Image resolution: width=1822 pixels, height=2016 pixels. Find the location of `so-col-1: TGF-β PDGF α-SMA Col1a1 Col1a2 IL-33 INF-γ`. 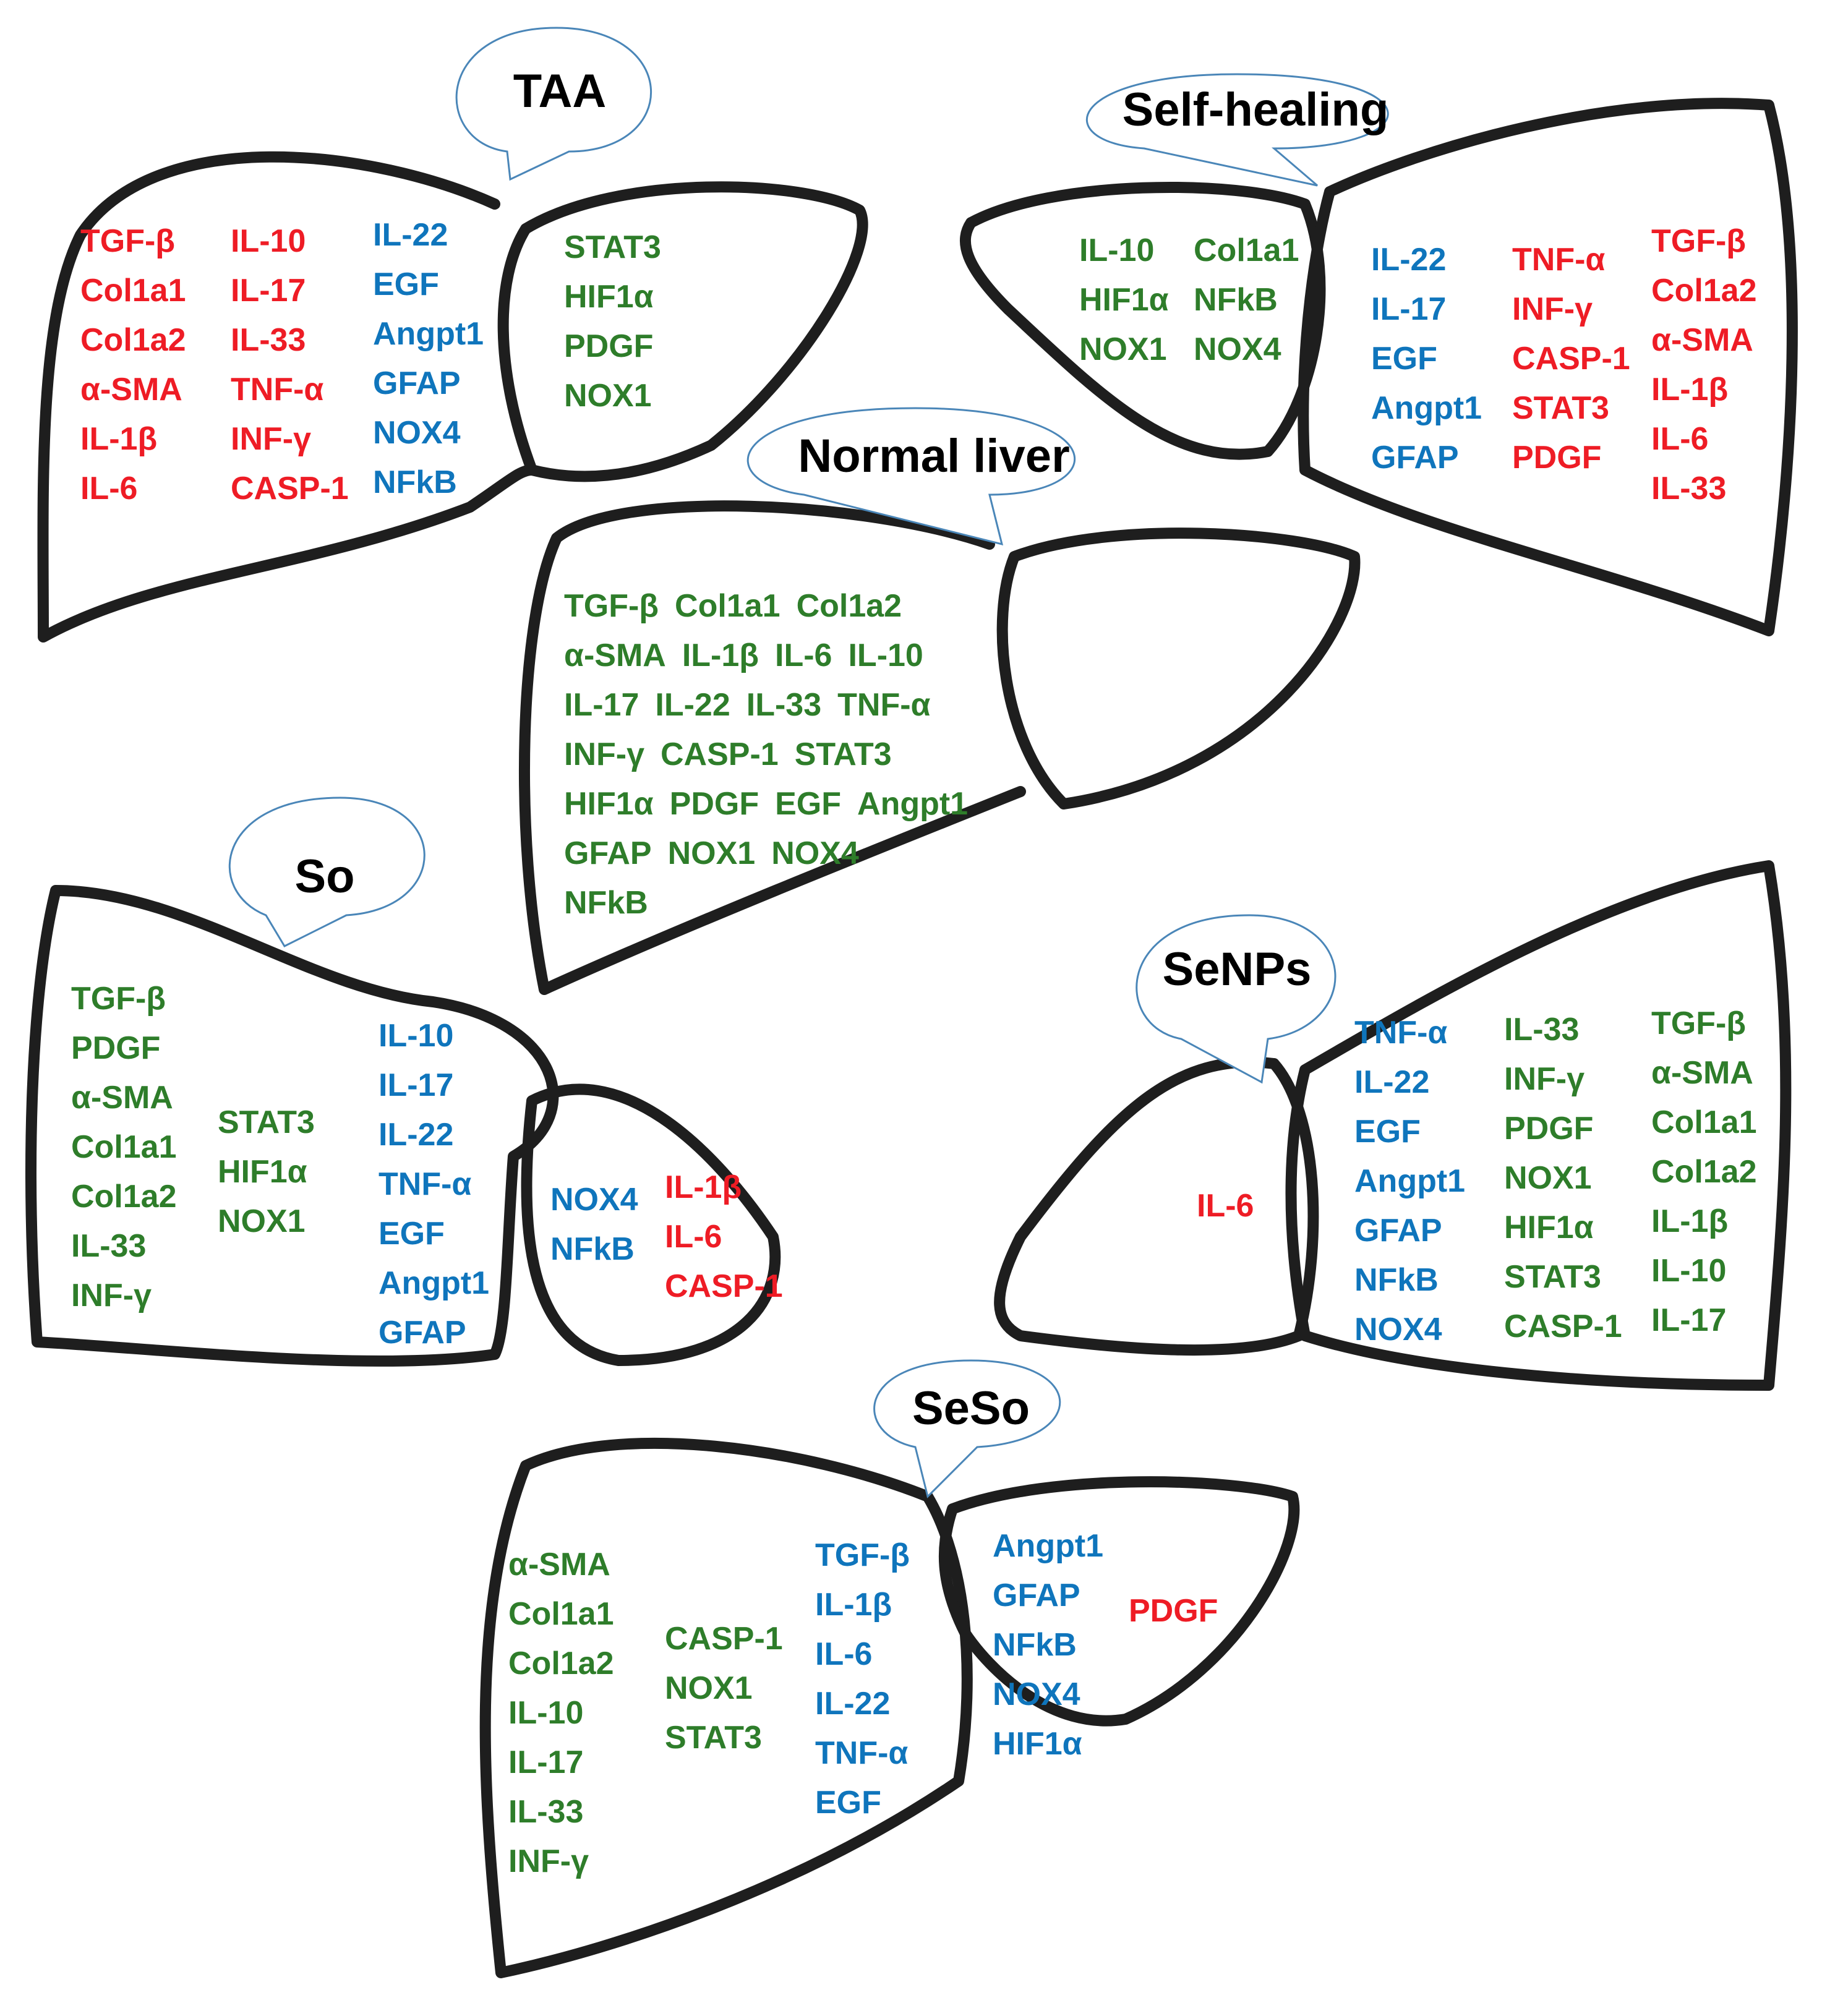

so-col-1: TGF-β PDGF α-SMA Col1a1 Col1a2 IL-33 INF-γ is located at coordinates (124, 1147).